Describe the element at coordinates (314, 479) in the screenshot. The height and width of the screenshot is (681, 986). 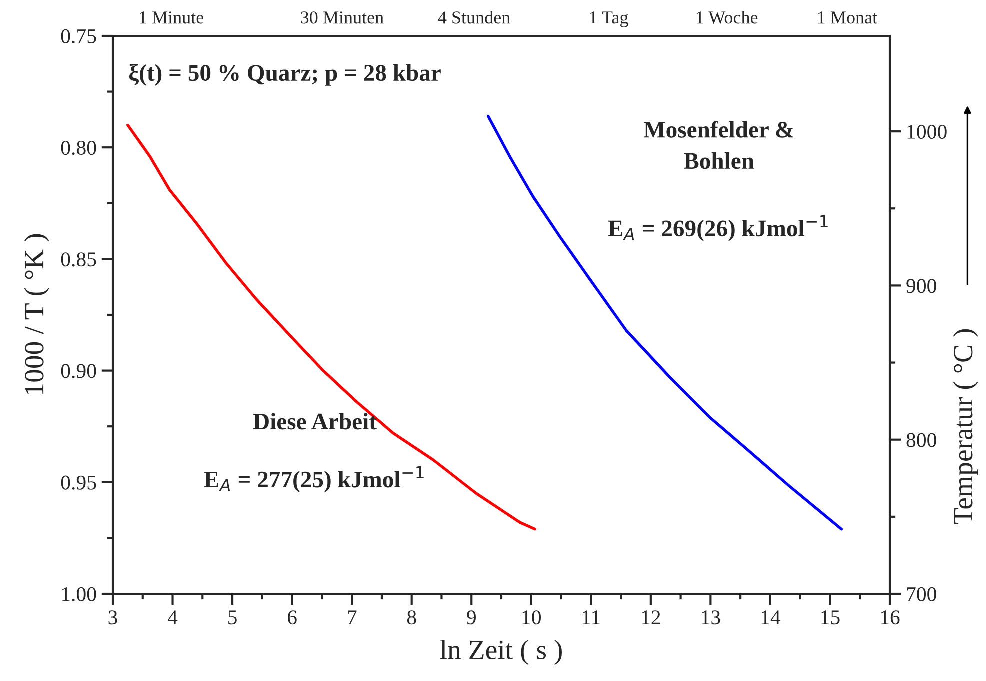
I see `annotation: E$_{A}$ = 277(25) kJmol$^{−1}$` at that location.